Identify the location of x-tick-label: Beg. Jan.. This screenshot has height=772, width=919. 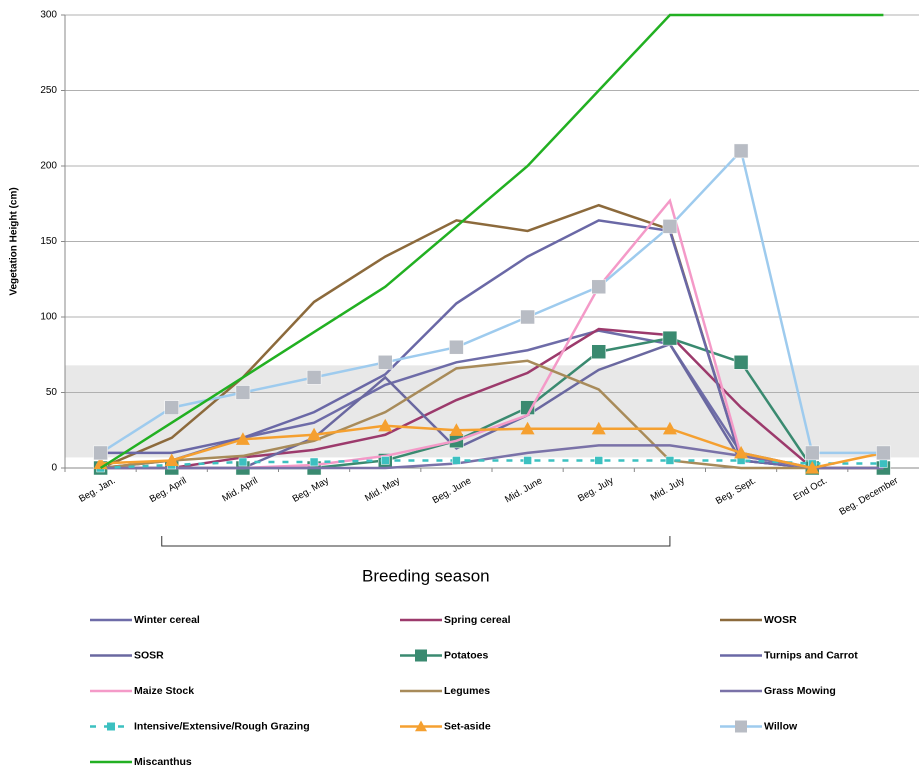
(97, 490).